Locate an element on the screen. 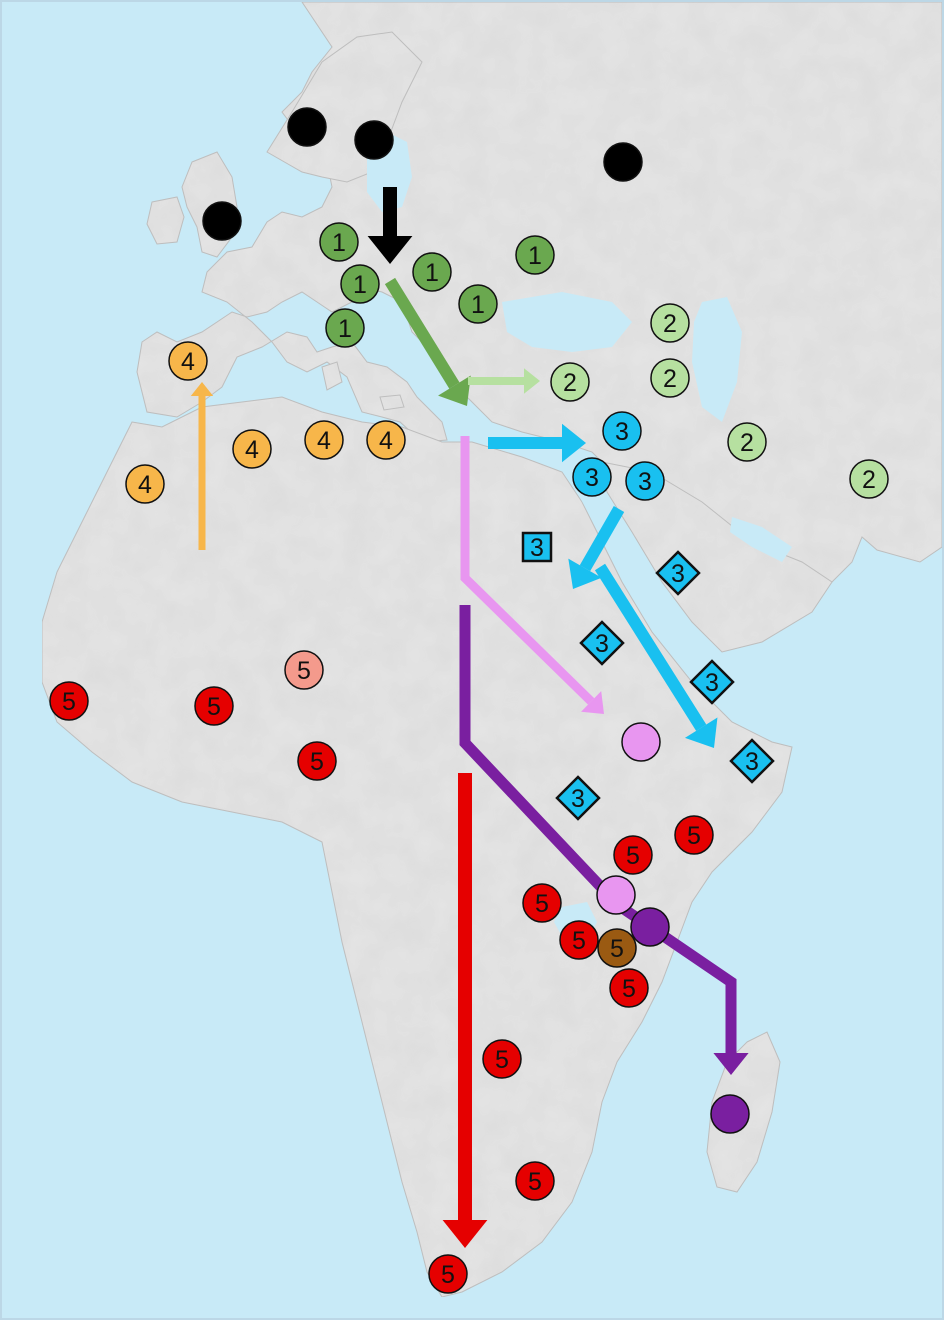 Image resolution: width=944 pixels, height=1320 pixels. arrow-shaft is located at coordinates (527, 570).